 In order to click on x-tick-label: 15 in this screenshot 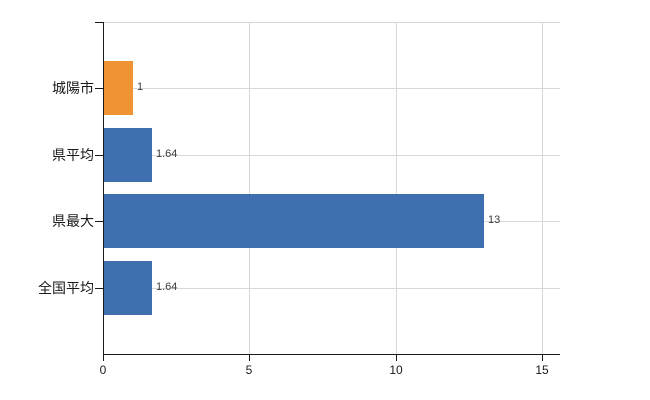, I will do `click(542, 370)`.